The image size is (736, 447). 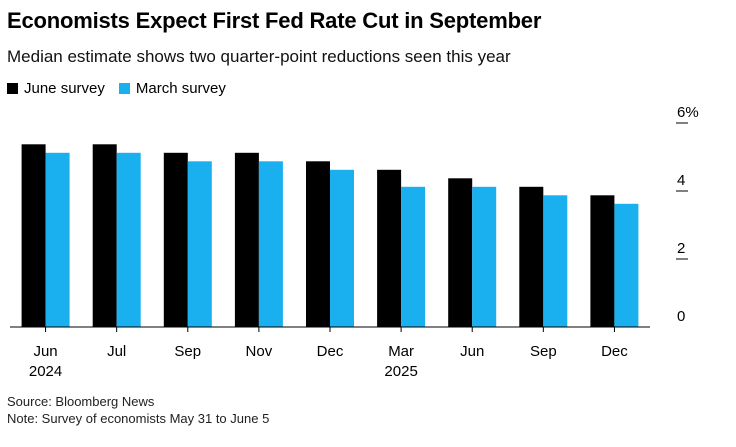 I want to click on x-axis: Jun 2024 Jul Sep Nov Dec Mar 2025 Jun Sep Dec, so click(x=330, y=353).